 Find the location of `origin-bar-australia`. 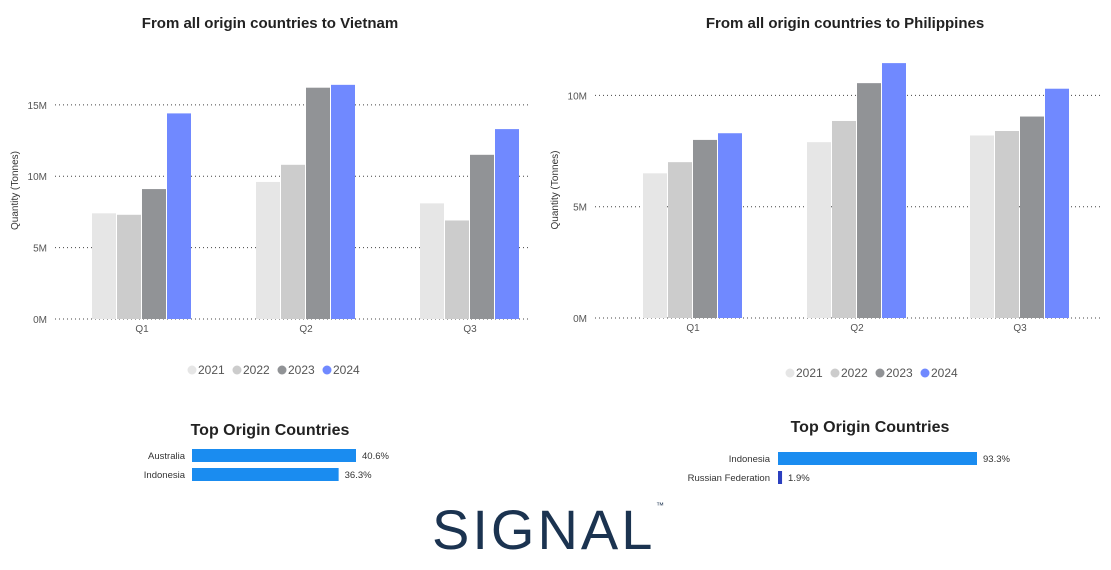

origin-bar-australia is located at coordinates (274, 455).